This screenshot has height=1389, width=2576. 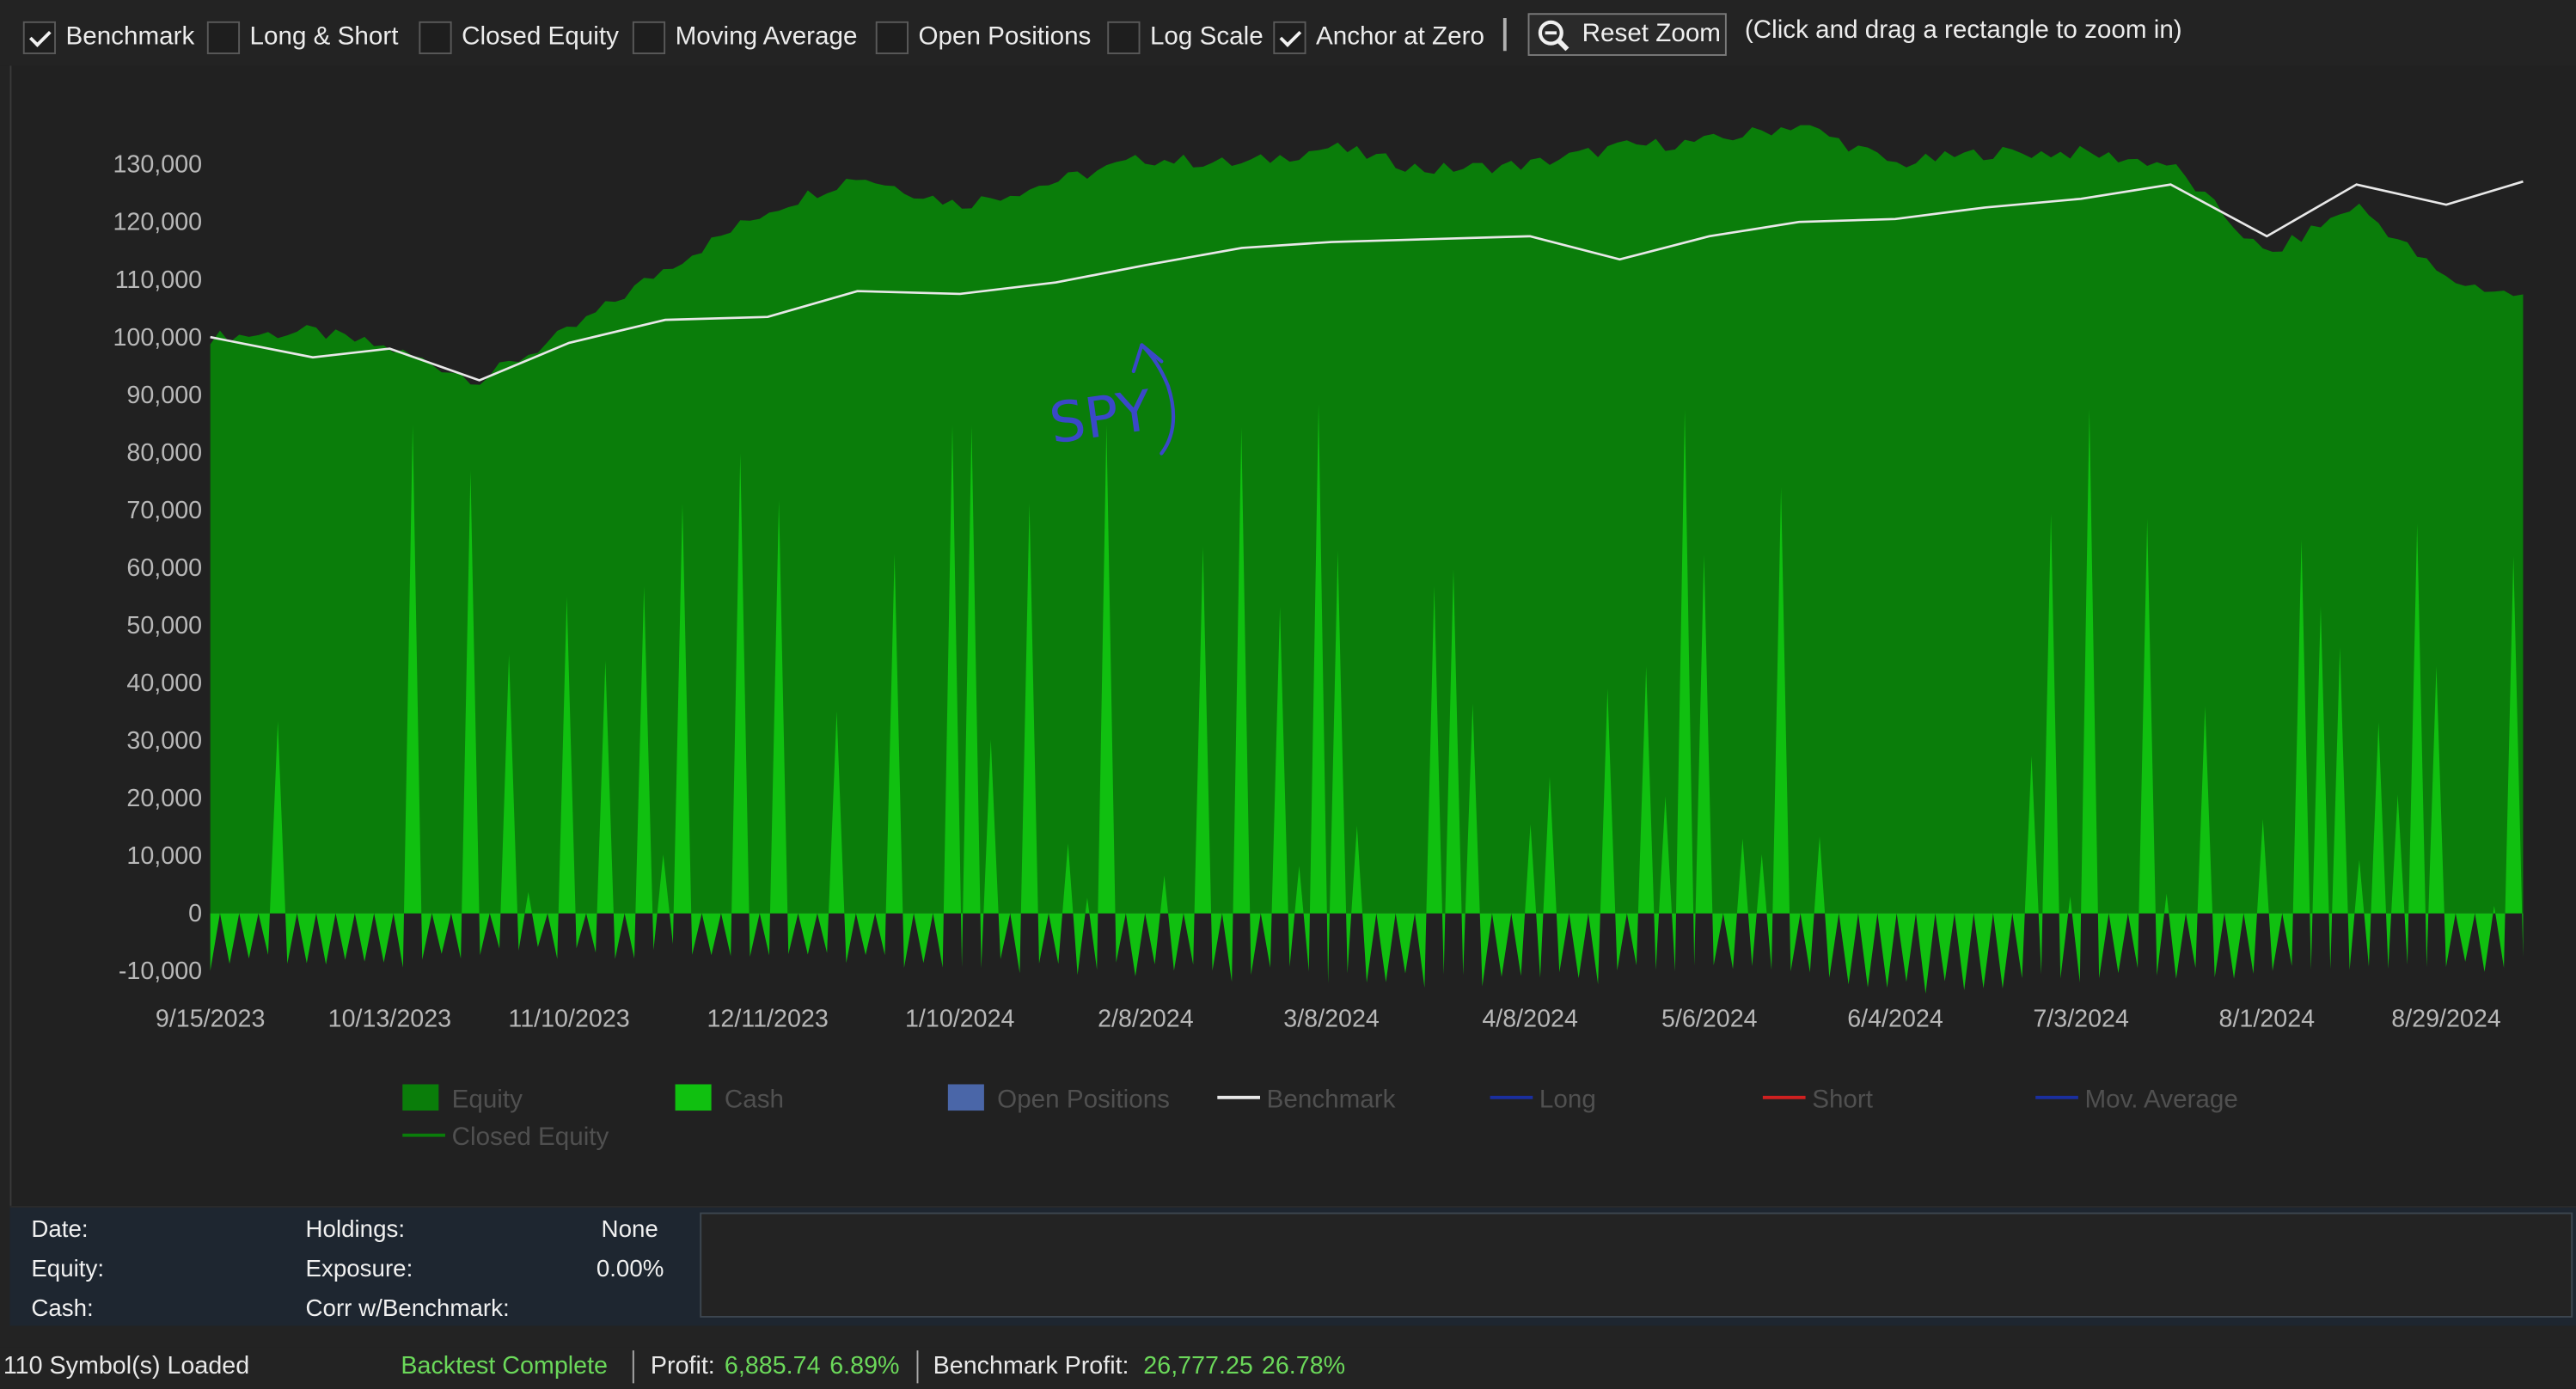 What do you see at coordinates (983, 38) in the screenshot?
I see `open-positions-checkbox: Open Positions` at bounding box center [983, 38].